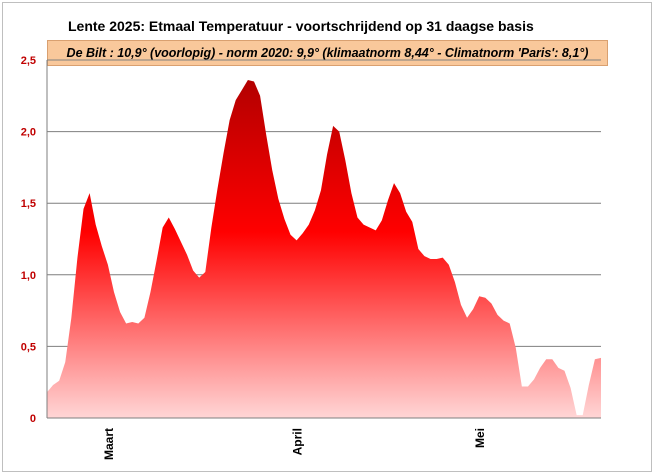 Image resolution: width=655 pixels, height=476 pixels. What do you see at coordinates (298, 441) in the screenshot?
I see `x-tick-label: April` at bounding box center [298, 441].